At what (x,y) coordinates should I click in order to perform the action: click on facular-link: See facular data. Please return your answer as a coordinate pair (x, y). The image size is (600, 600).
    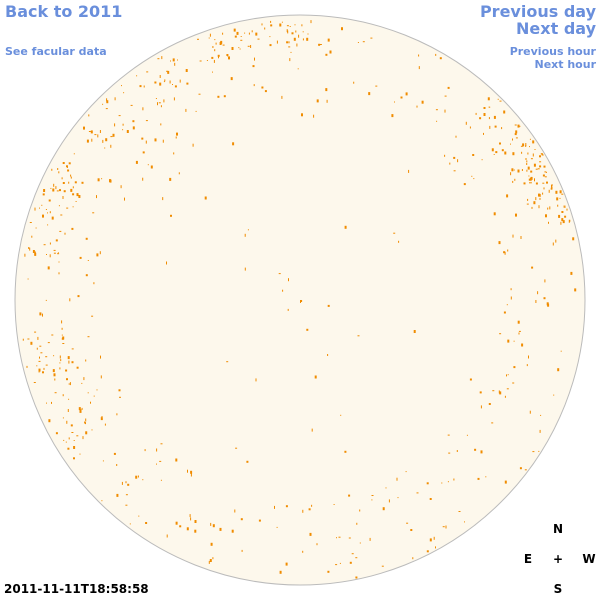
    Looking at the image, I should click on (56, 51).